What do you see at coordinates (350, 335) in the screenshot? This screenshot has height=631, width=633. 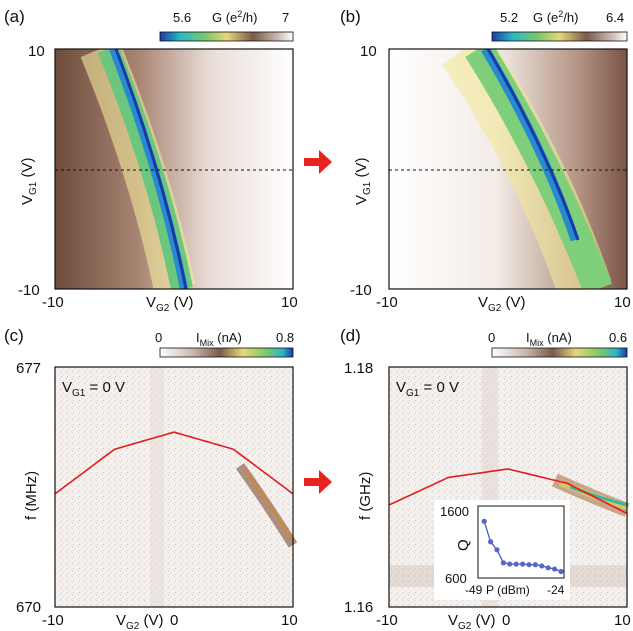 I see `panel-d-label: (d)` at bounding box center [350, 335].